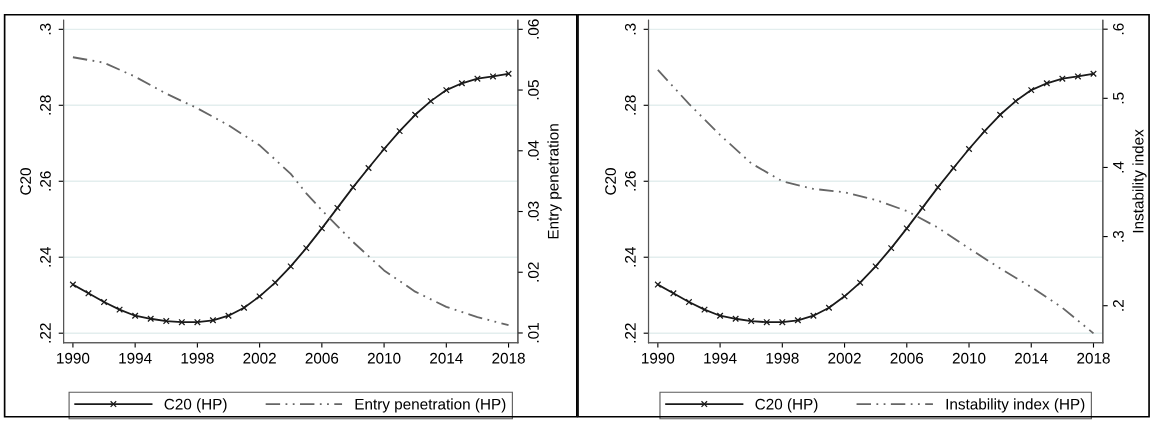 The image size is (1156, 421). Describe the element at coordinates (1118, 98) in the screenshot. I see `y2-tick-label: .5` at that location.